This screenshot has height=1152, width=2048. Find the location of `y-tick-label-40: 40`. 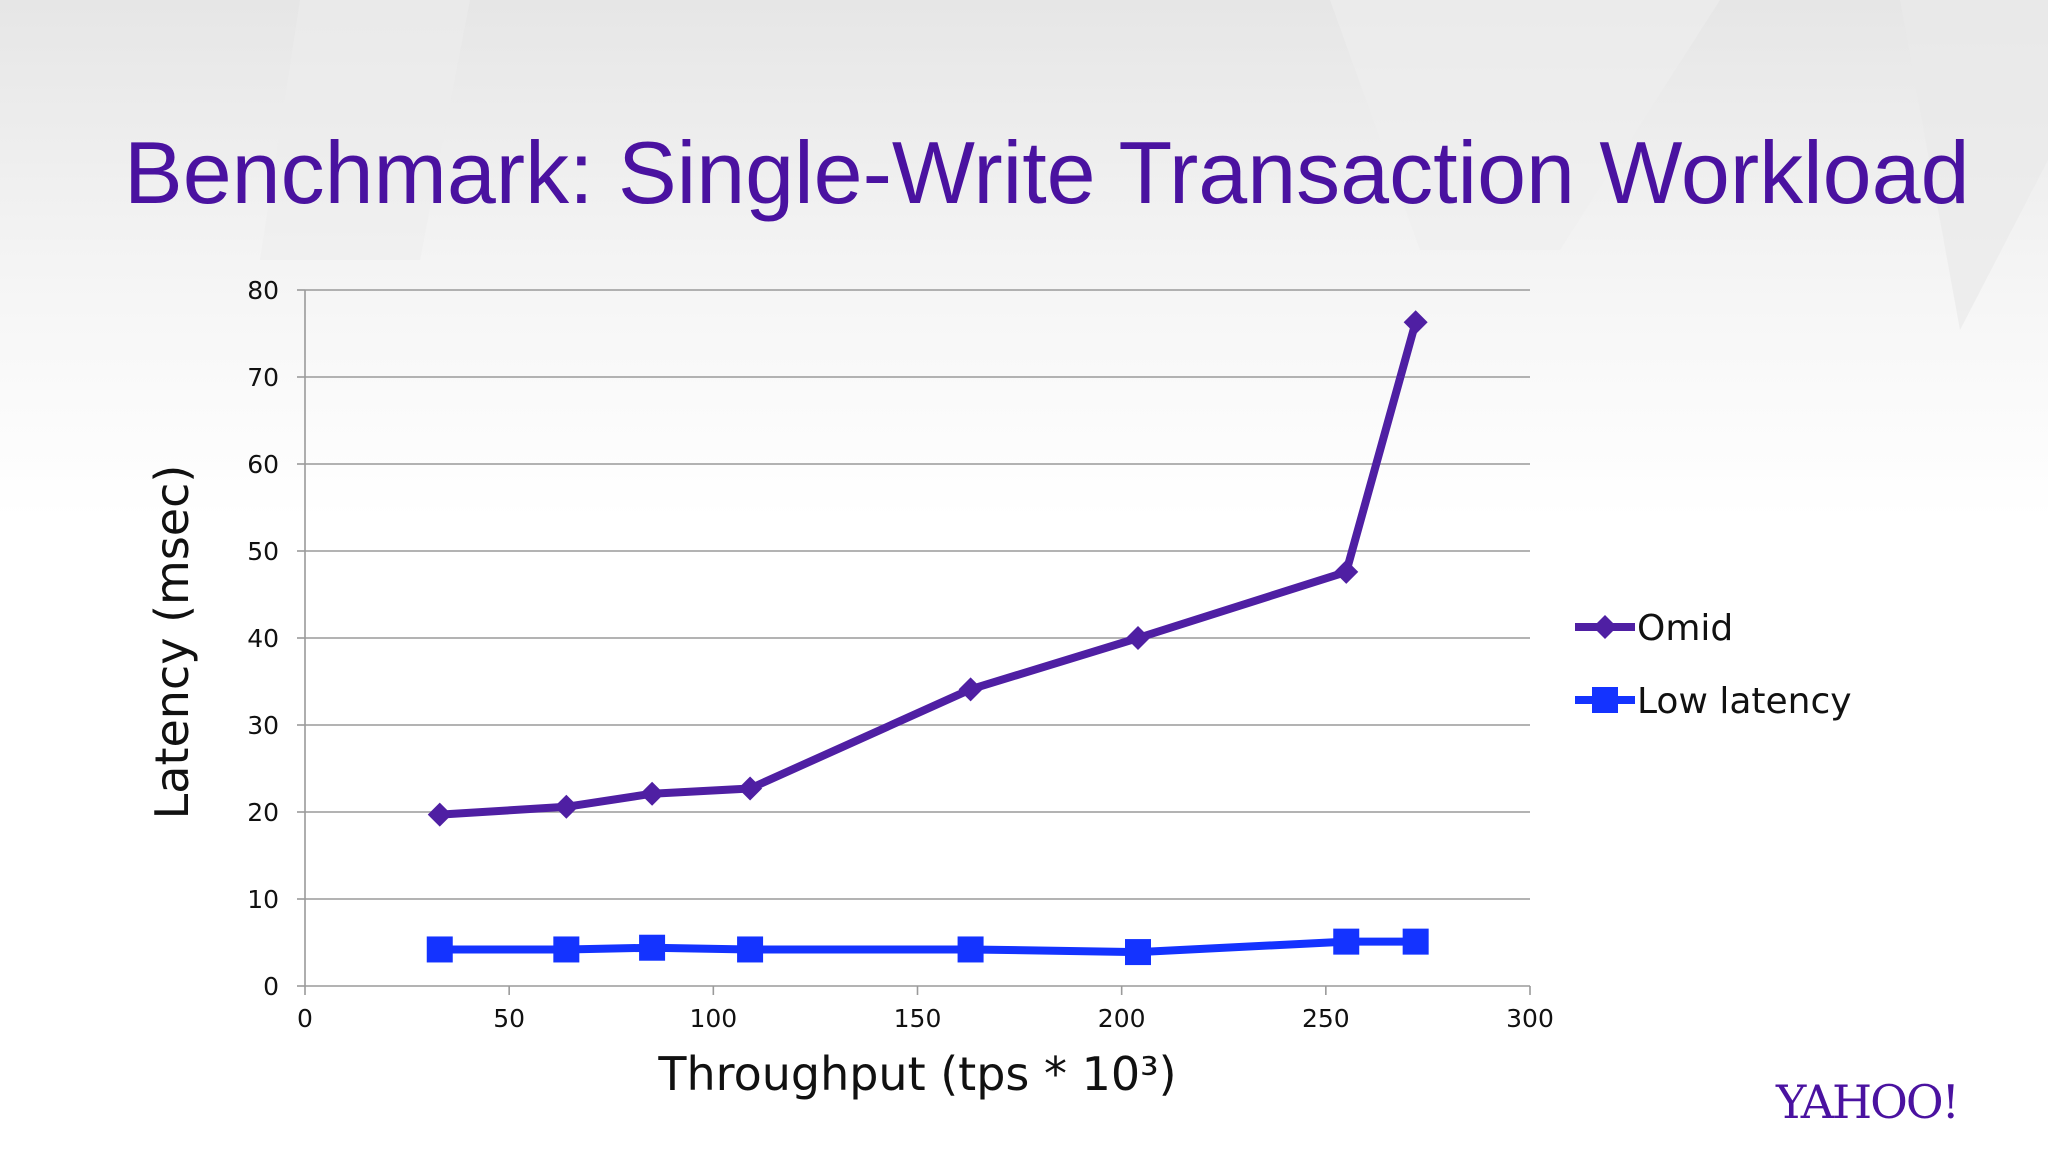

y-tick-label-40: 40 is located at coordinates (263, 638).